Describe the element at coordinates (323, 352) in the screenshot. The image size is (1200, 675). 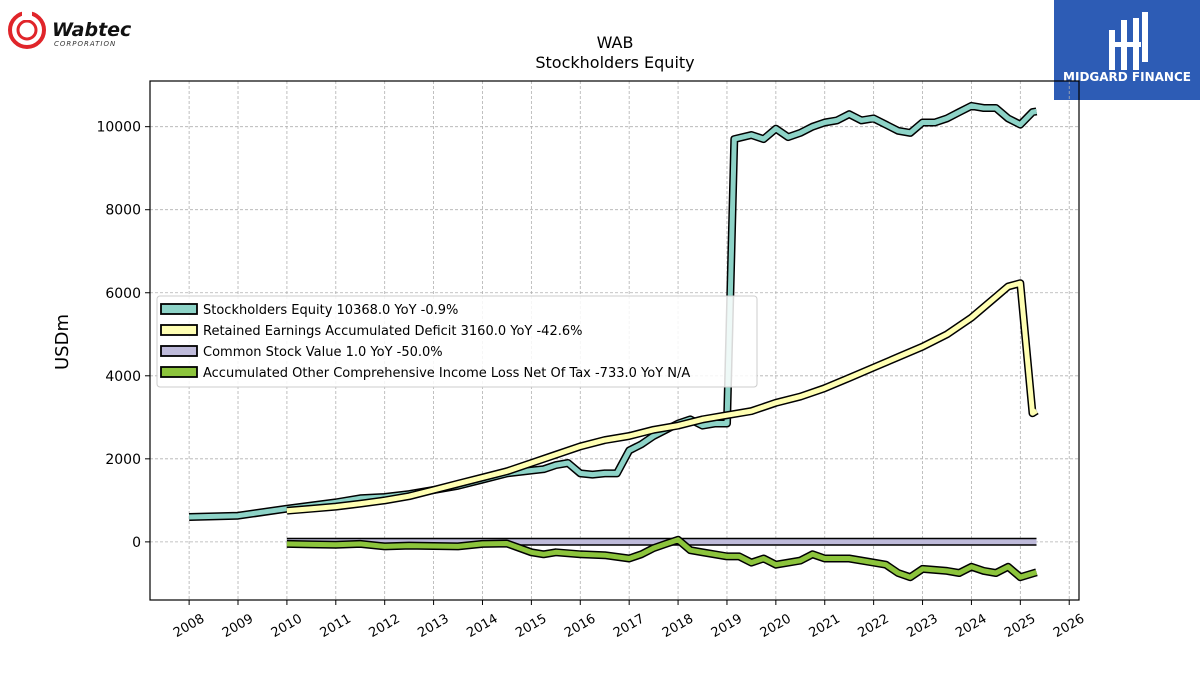
I see `legend-entry: Common Stock Value 1.0 YoY -50.0%` at that location.